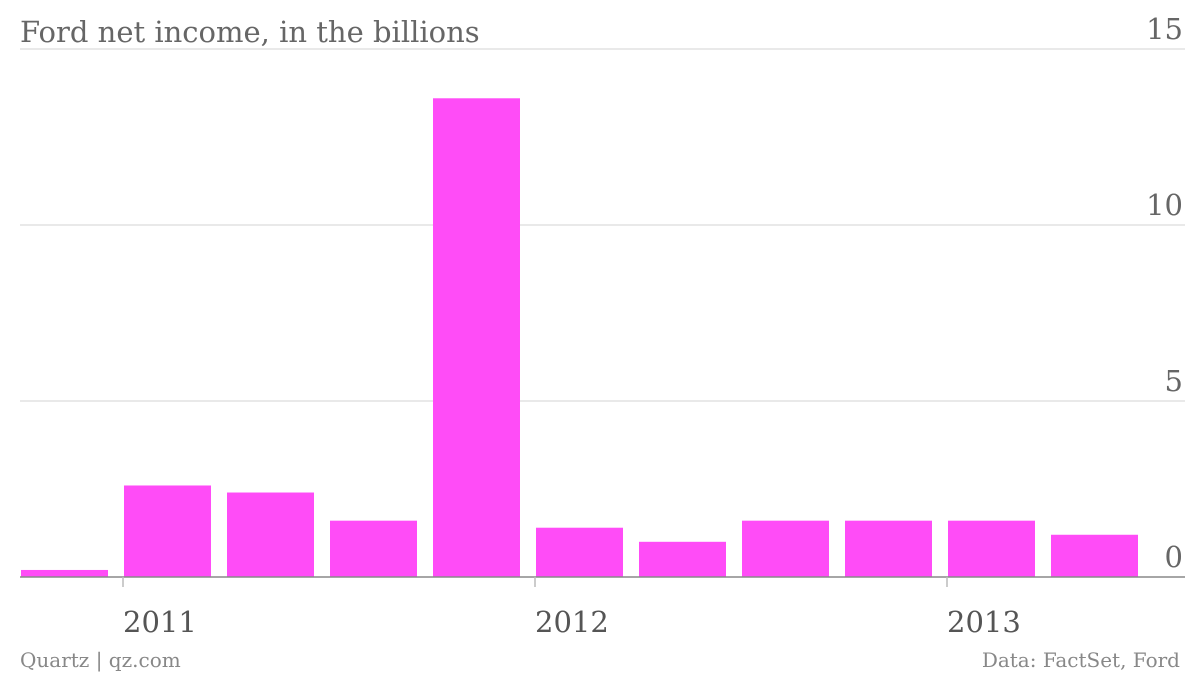 The width and height of the screenshot is (1200, 676). Describe the element at coordinates (1164, 205) in the screenshot. I see `y-tick-label: 10` at that location.